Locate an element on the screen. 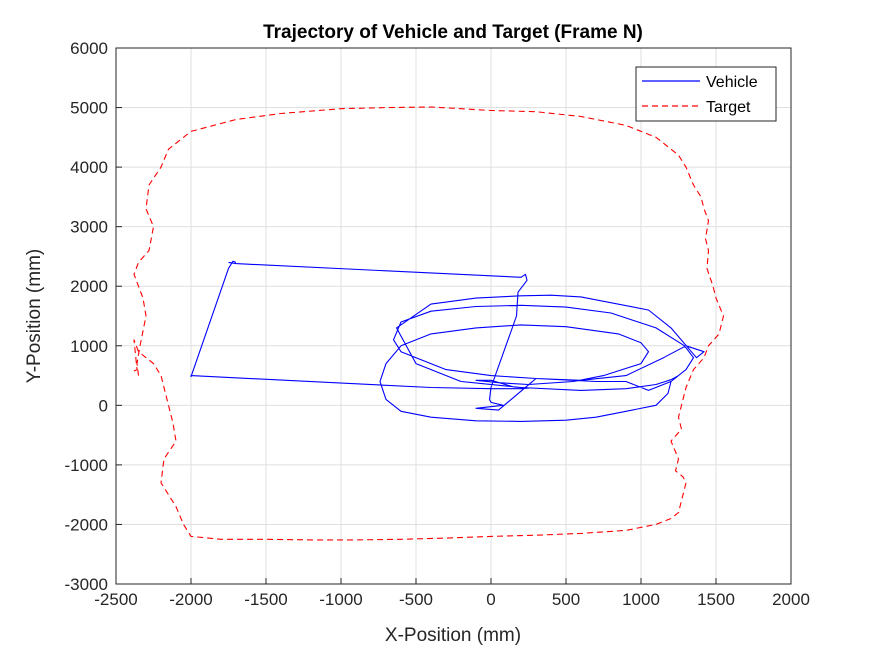  x-tick-label: -1500 is located at coordinates (265, 599).